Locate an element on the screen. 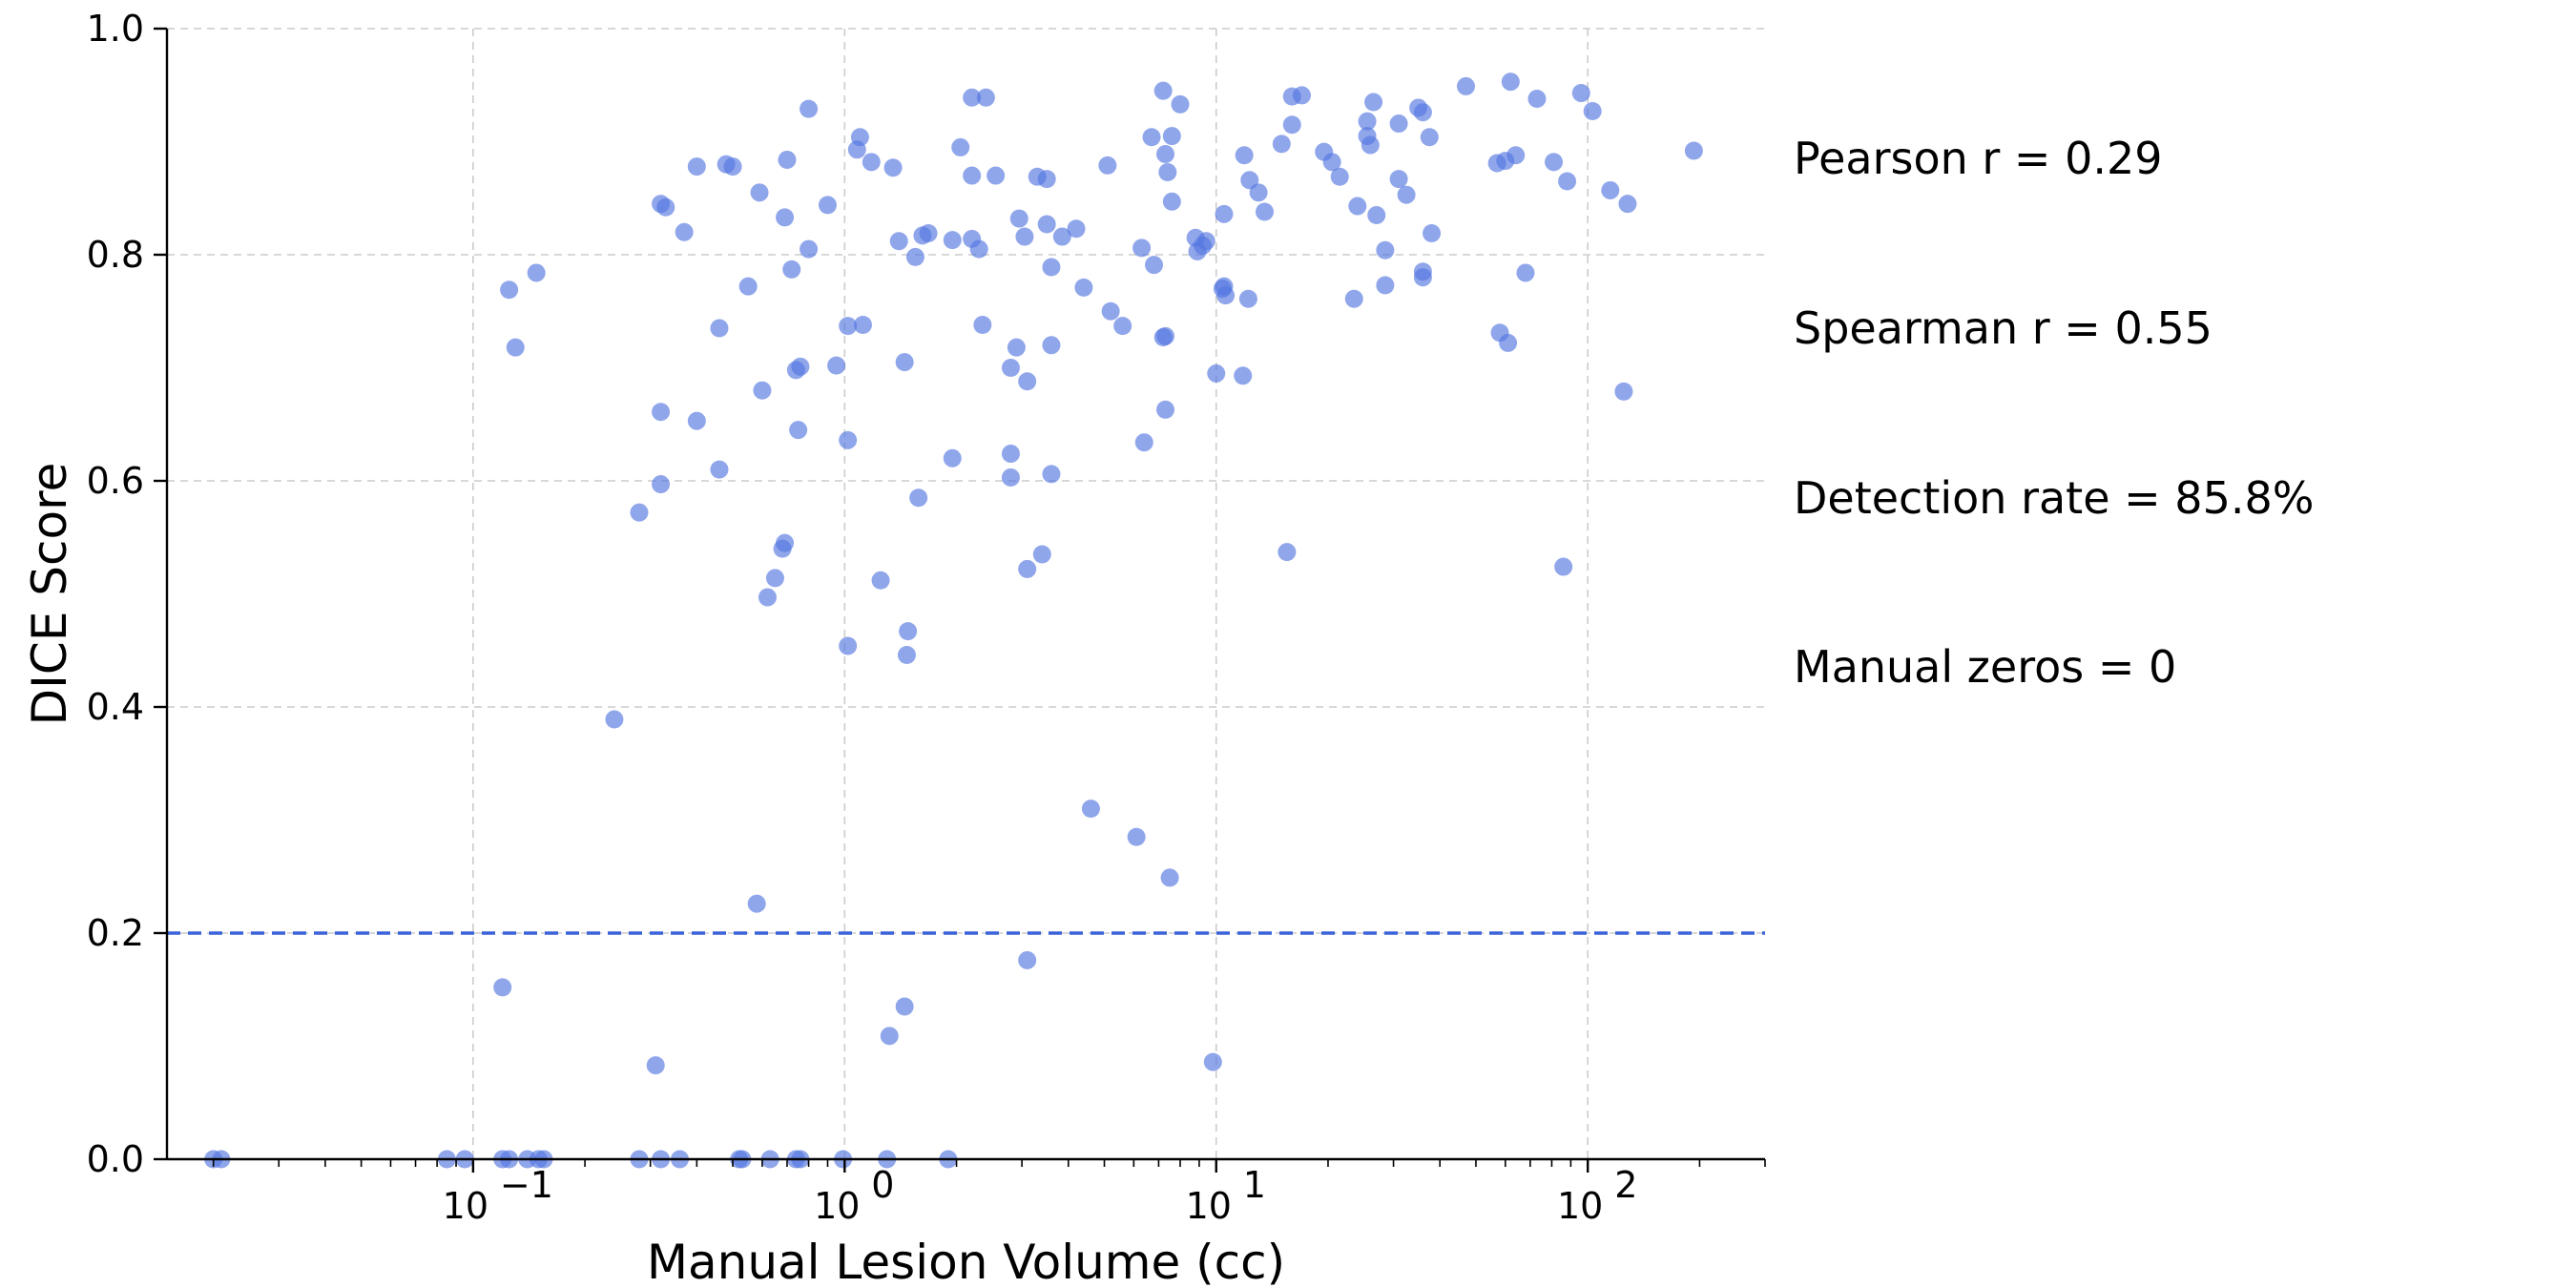  y-tick-label: 0.8 is located at coordinates (115, 255).